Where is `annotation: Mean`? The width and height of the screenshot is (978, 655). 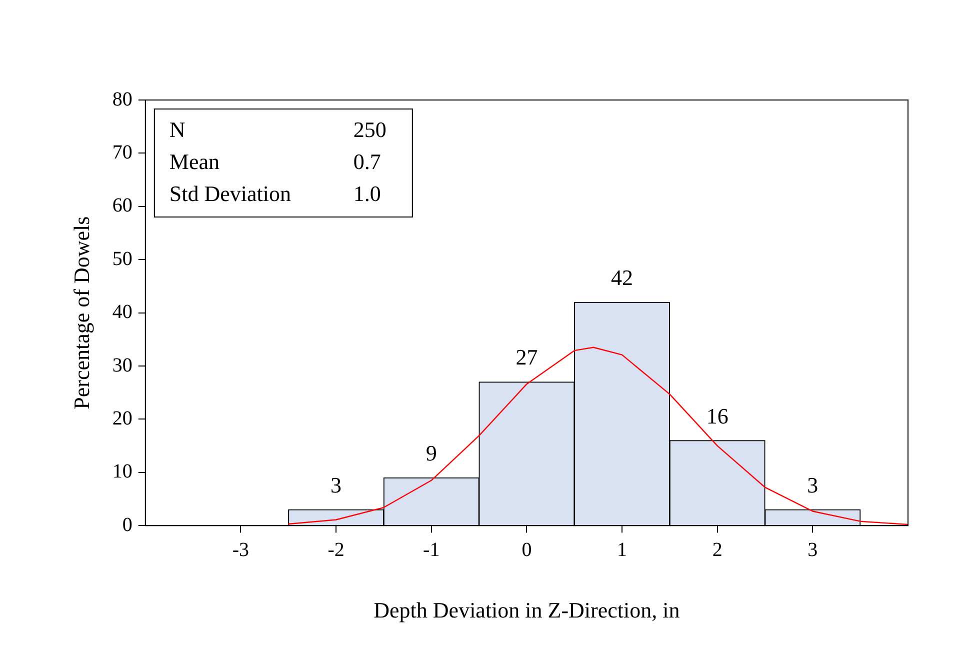
annotation: Mean is located at coordinates (194, 161).